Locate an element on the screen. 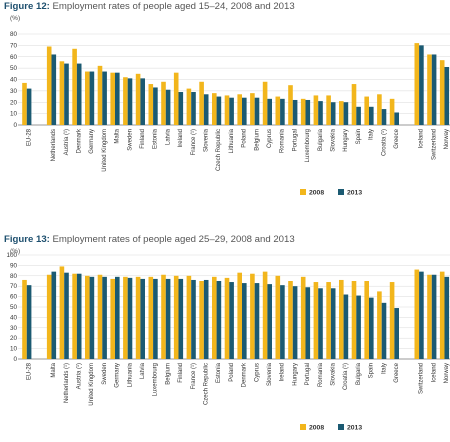 This screenshot has width=450, height=442. y-tick-label: 20 is located at coordinates (14, 102).